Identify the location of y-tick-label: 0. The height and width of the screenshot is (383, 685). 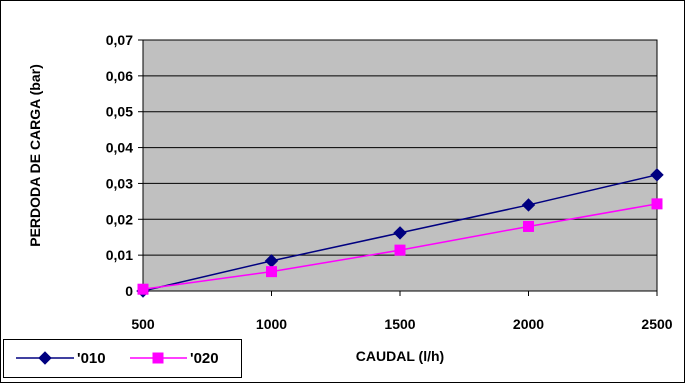
(129, 291).